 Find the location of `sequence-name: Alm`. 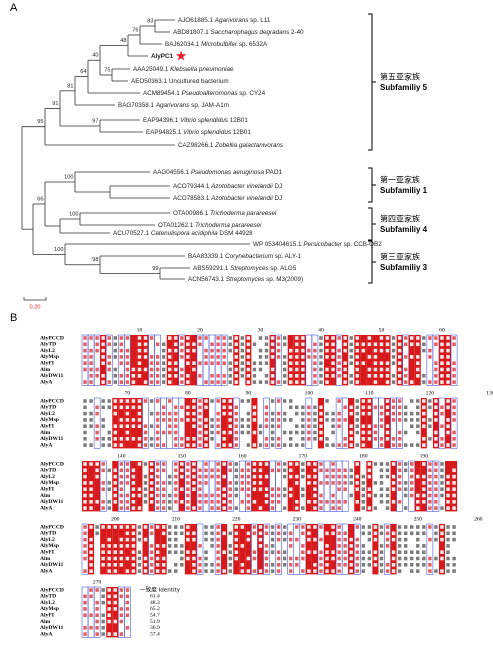

sequence-name: Alm is located at coordinates (45, 559).